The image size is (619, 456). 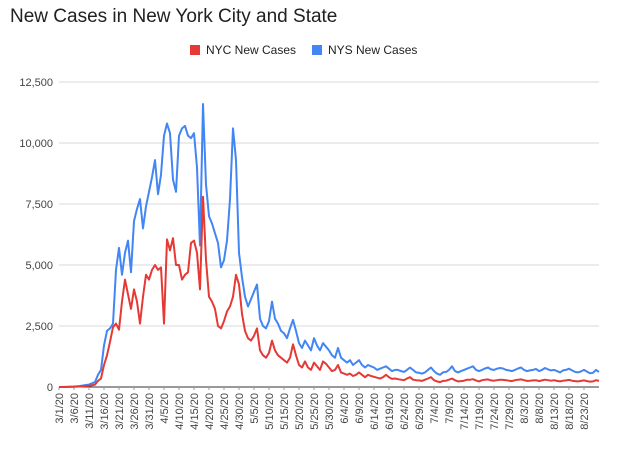 What do you see at coordinates (495, 411) in the screenshot?
I see `x-tick-label: 7/24/20` at bounding box center [495, 411].